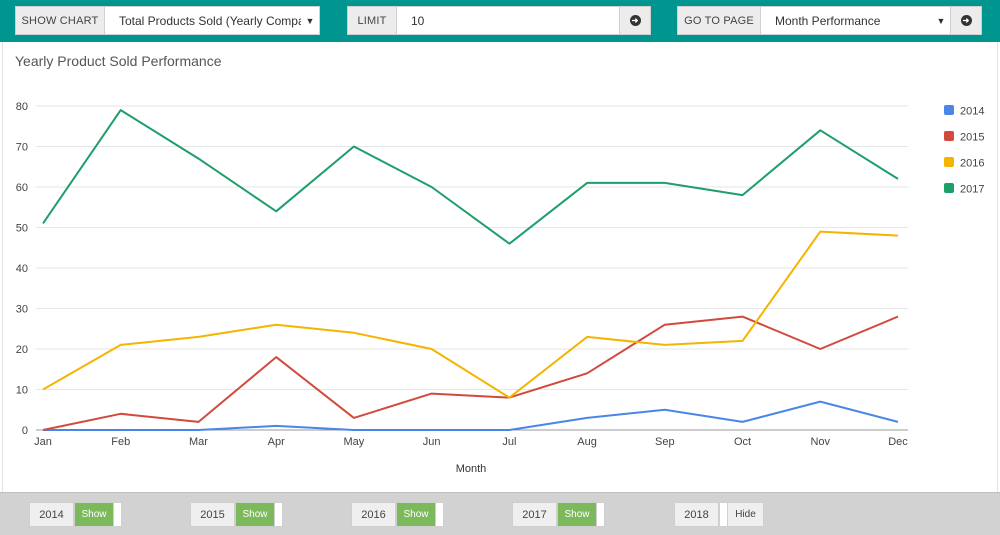 The image size is (1000, 535). What do you see at coordinates (828, 20) in the screenshot?
I see `goto-page-value: Month Performance` at bounding box center [828, 20].